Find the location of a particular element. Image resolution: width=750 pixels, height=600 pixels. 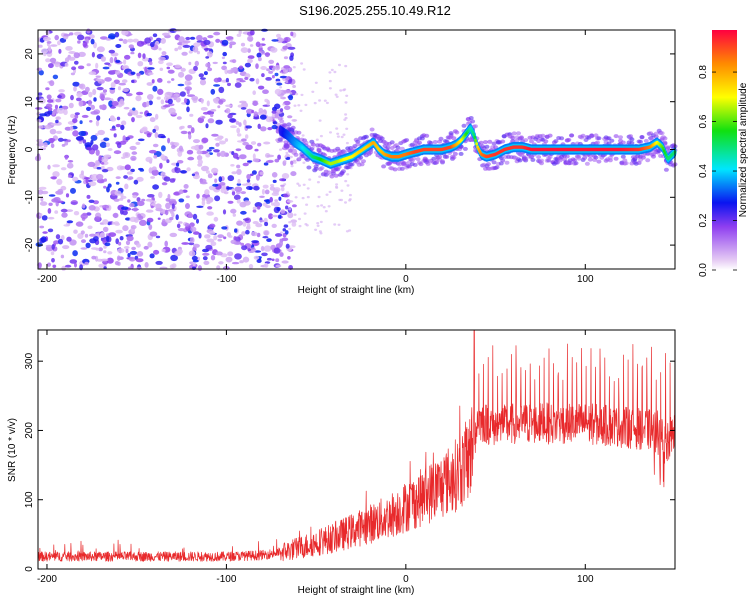

y-tick-label: -20 is located at coordinates (29, 244).